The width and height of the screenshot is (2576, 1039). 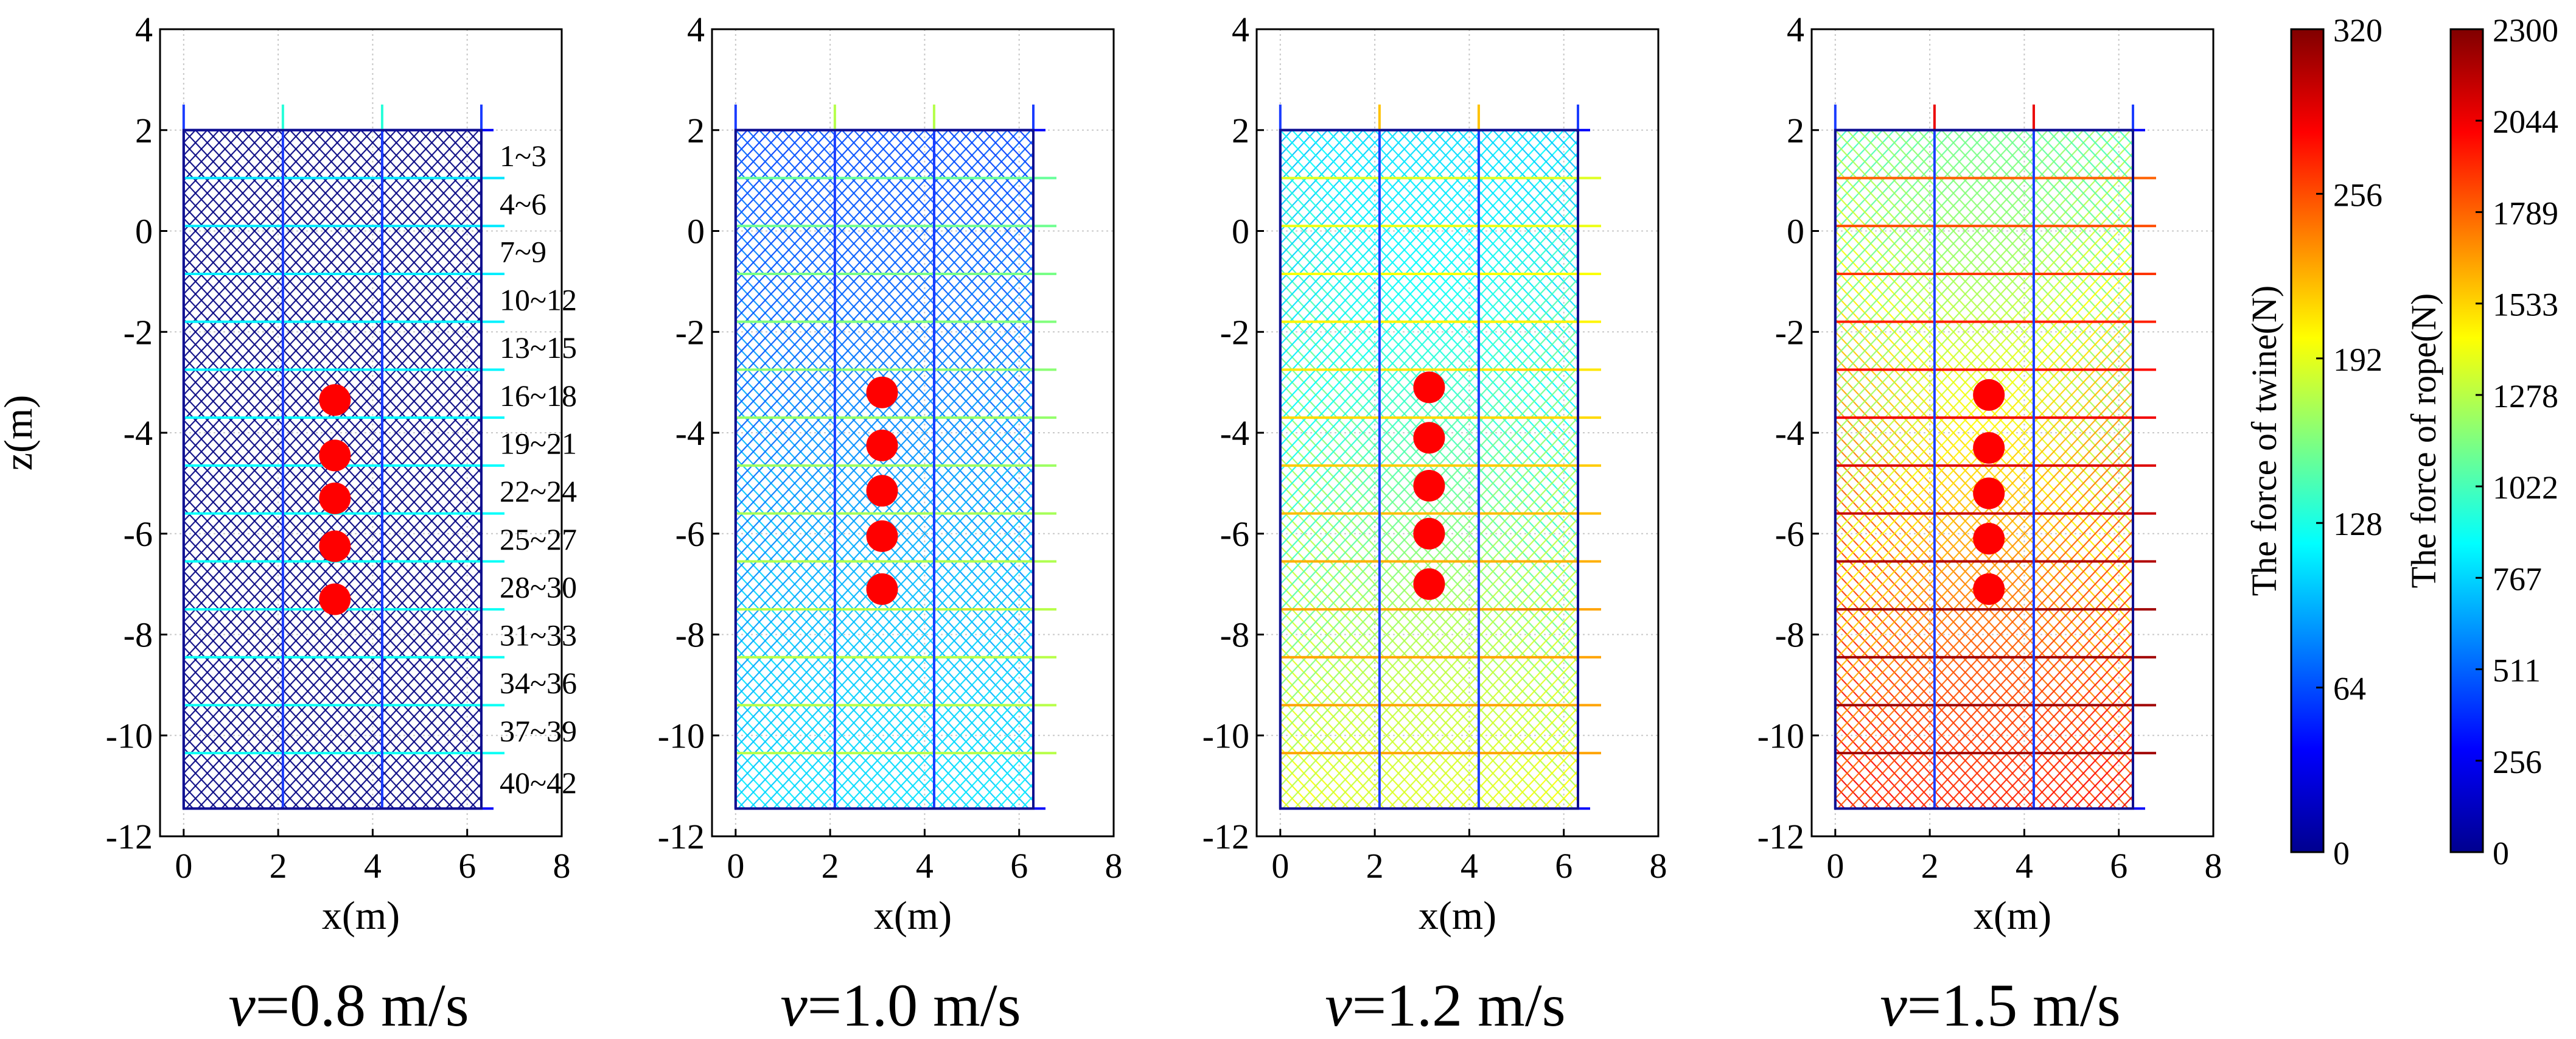 I want to click on weights, so click(x=1989, y=492).